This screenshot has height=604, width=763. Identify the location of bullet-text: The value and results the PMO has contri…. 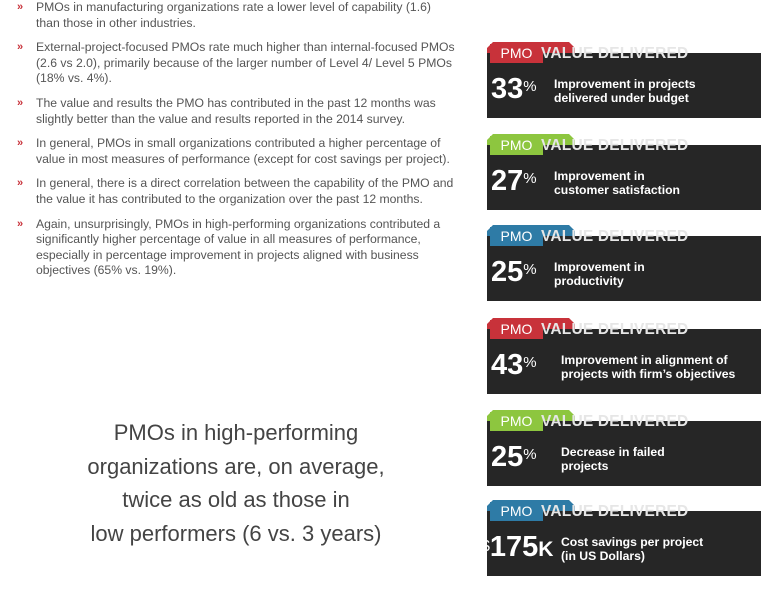
(236, 110).